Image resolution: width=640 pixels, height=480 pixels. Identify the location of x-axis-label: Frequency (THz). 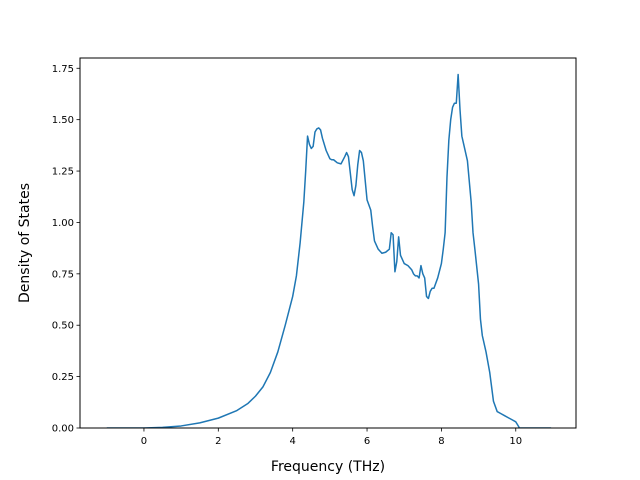
(328, 467).